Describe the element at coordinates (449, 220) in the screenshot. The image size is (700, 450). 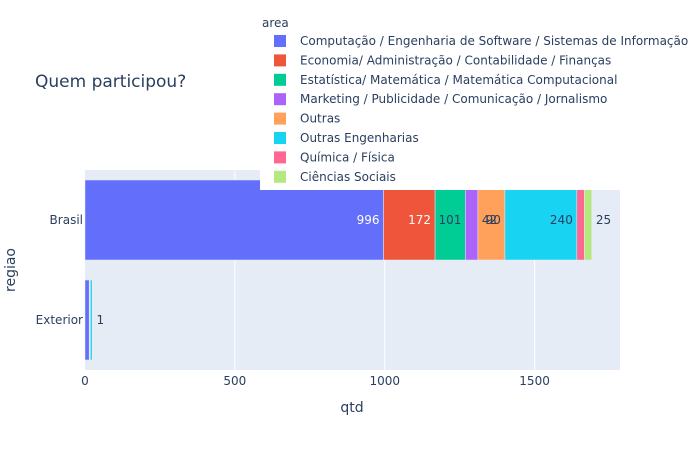
I see `bar-label-brasil-series-2: 101` at that location.